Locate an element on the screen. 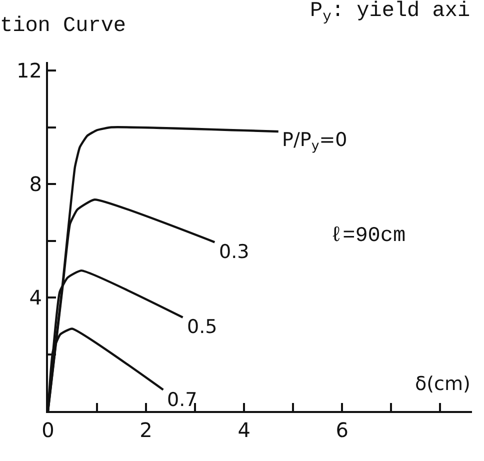  x-tick-label: 6 is located at coordinates (342, 430).